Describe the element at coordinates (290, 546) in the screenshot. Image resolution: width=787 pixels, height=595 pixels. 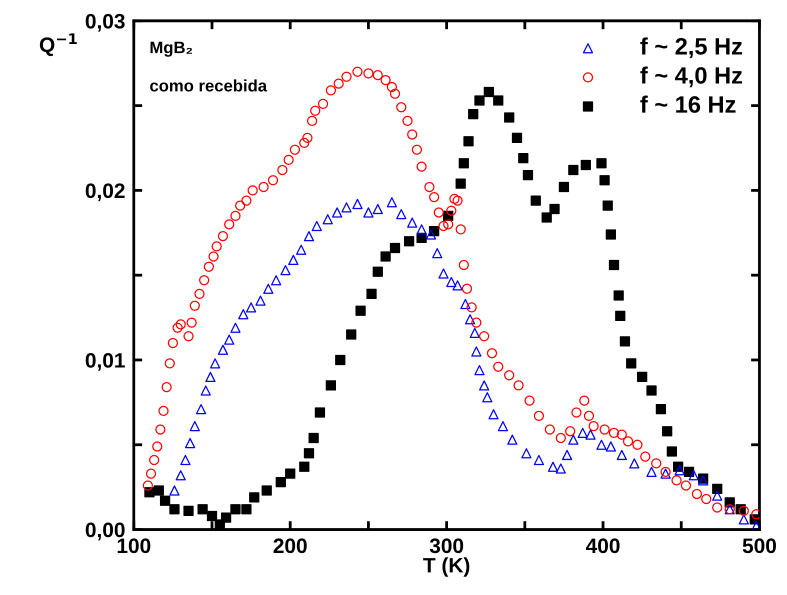
I see `x-tick-label: 200` at that location.